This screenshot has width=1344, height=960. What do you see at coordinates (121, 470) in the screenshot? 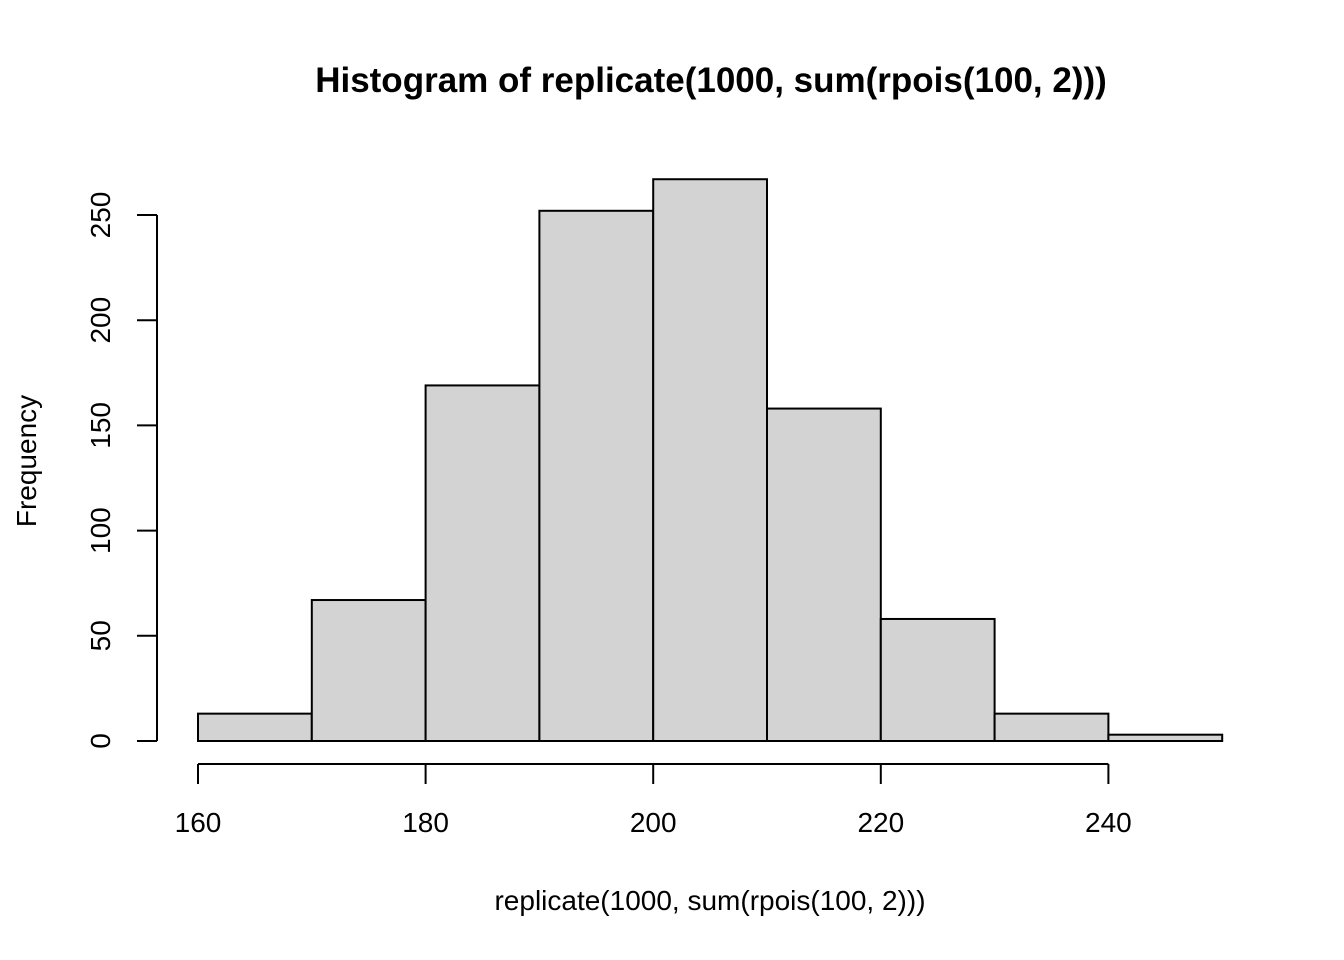
I see `y-axis: 0 50 100 150 200 250` at bounding box center [121, 470].